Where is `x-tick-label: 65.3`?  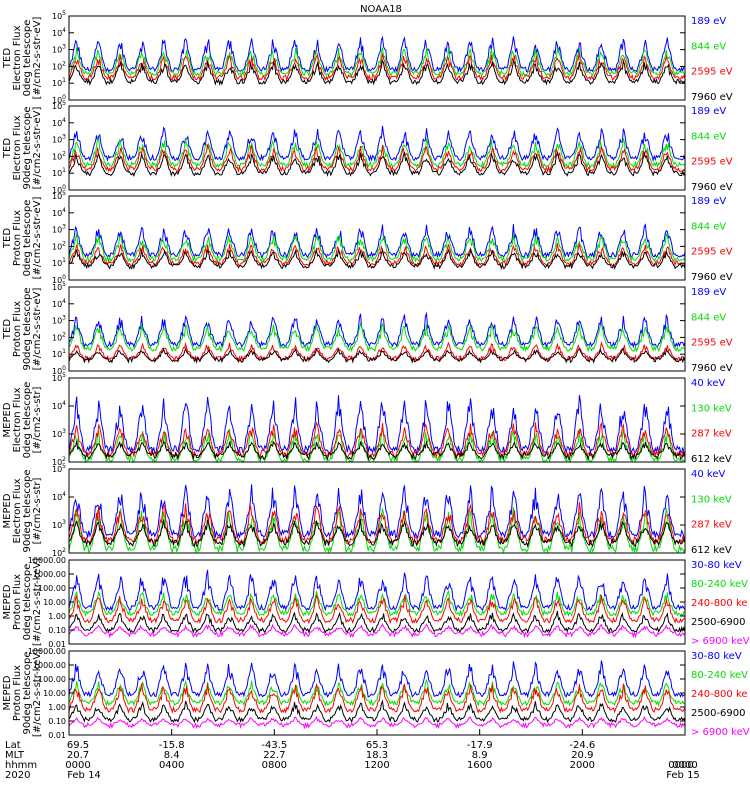 x-tick-label: 65.3 is located at coordinates (377, 745).